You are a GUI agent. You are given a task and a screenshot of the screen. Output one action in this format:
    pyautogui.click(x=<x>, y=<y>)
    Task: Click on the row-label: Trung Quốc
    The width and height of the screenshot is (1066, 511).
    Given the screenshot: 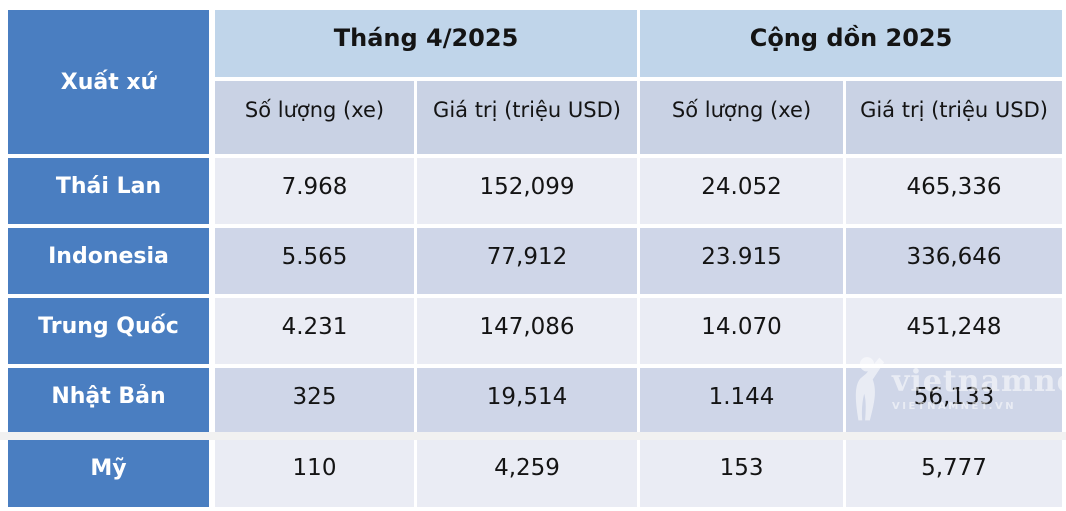 What is the action you would take?
    pyautogui.click(x=111, y=333)
    